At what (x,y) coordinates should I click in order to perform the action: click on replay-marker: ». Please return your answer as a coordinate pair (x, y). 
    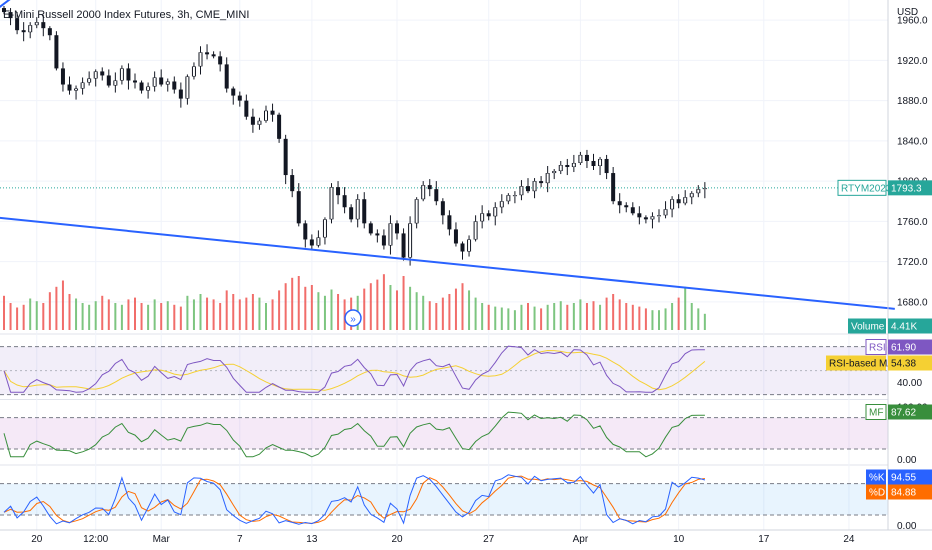
    Looking at the image, I should click on (353, 318).